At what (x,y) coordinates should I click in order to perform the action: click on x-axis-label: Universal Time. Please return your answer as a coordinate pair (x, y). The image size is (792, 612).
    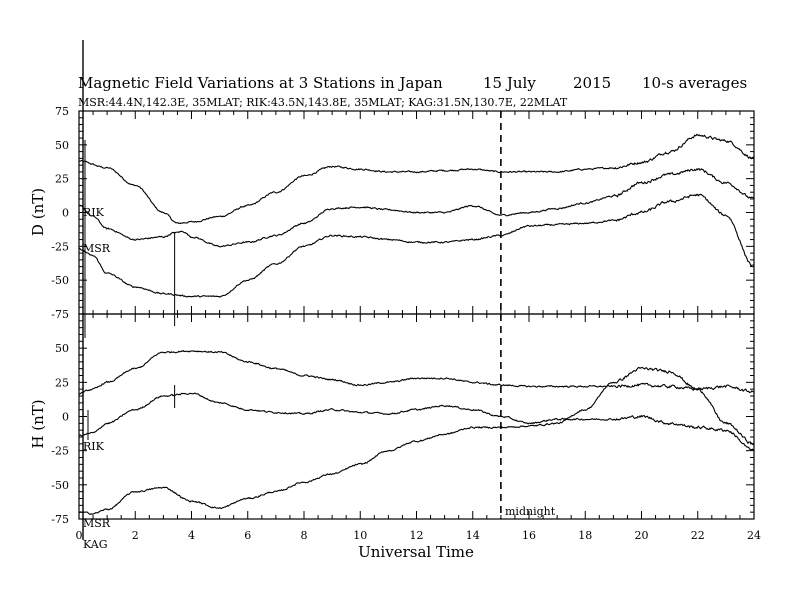
    Looking at the image, I should click on (416, 552).